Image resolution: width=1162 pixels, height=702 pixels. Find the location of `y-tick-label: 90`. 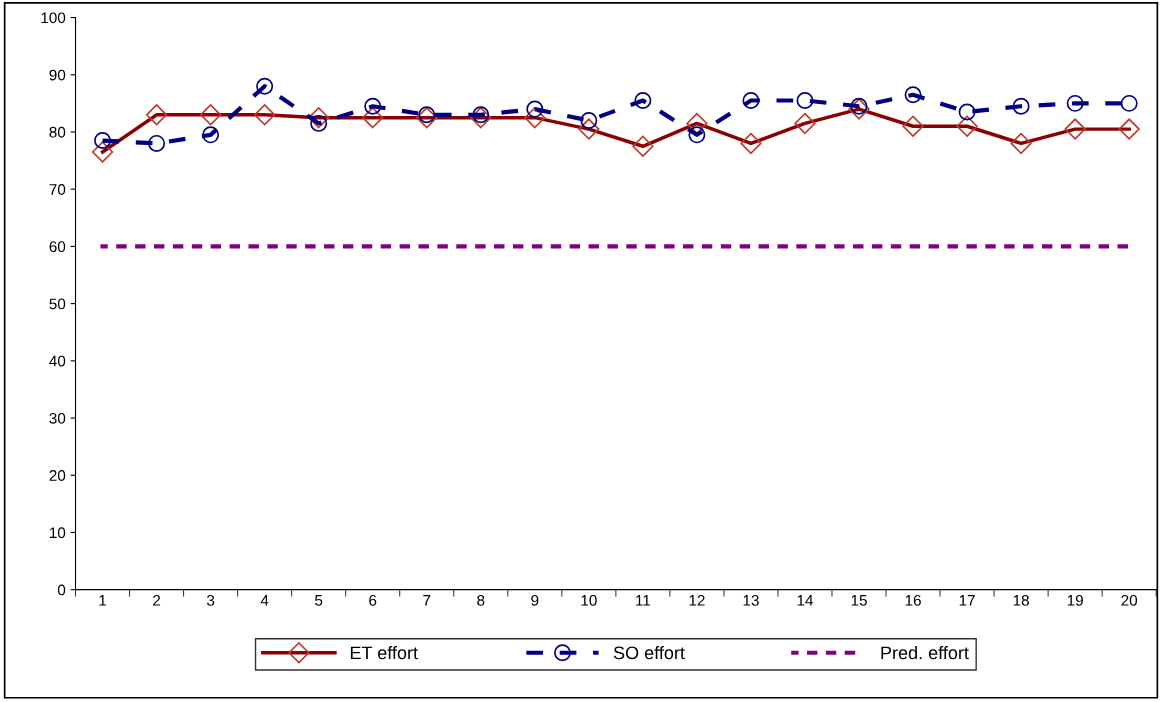

y-tick-label: 90 is located at coordinates (57, 75).